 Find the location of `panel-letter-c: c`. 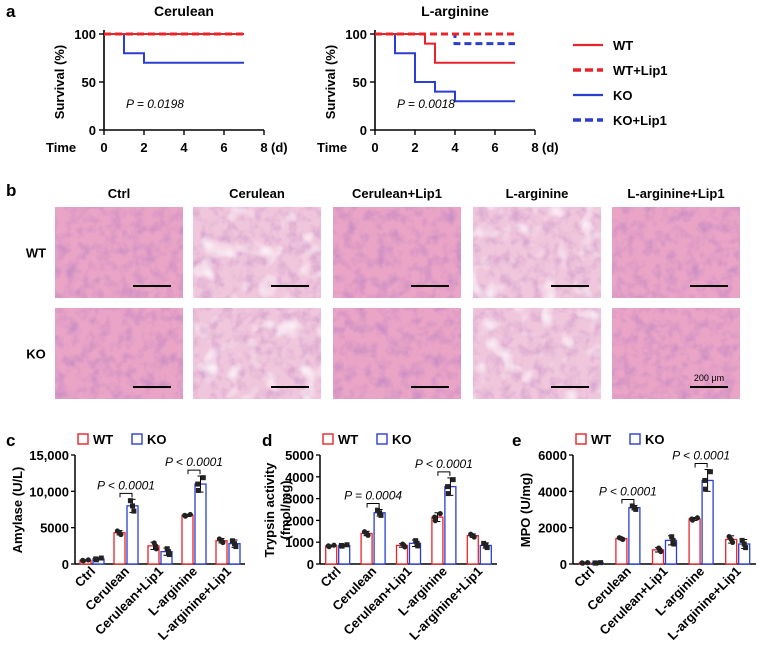

panel-letter-c: c is located at coordinates (10, 440).